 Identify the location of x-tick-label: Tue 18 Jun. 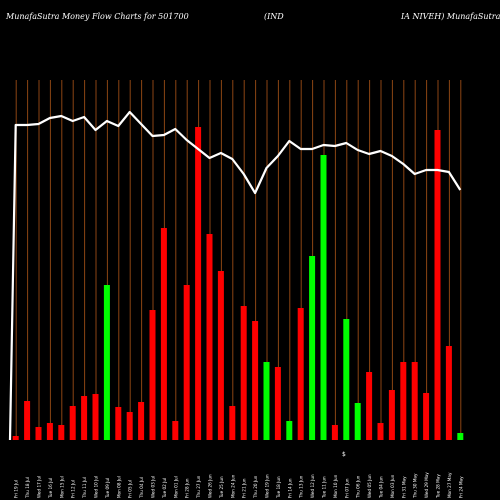
(278, 487).